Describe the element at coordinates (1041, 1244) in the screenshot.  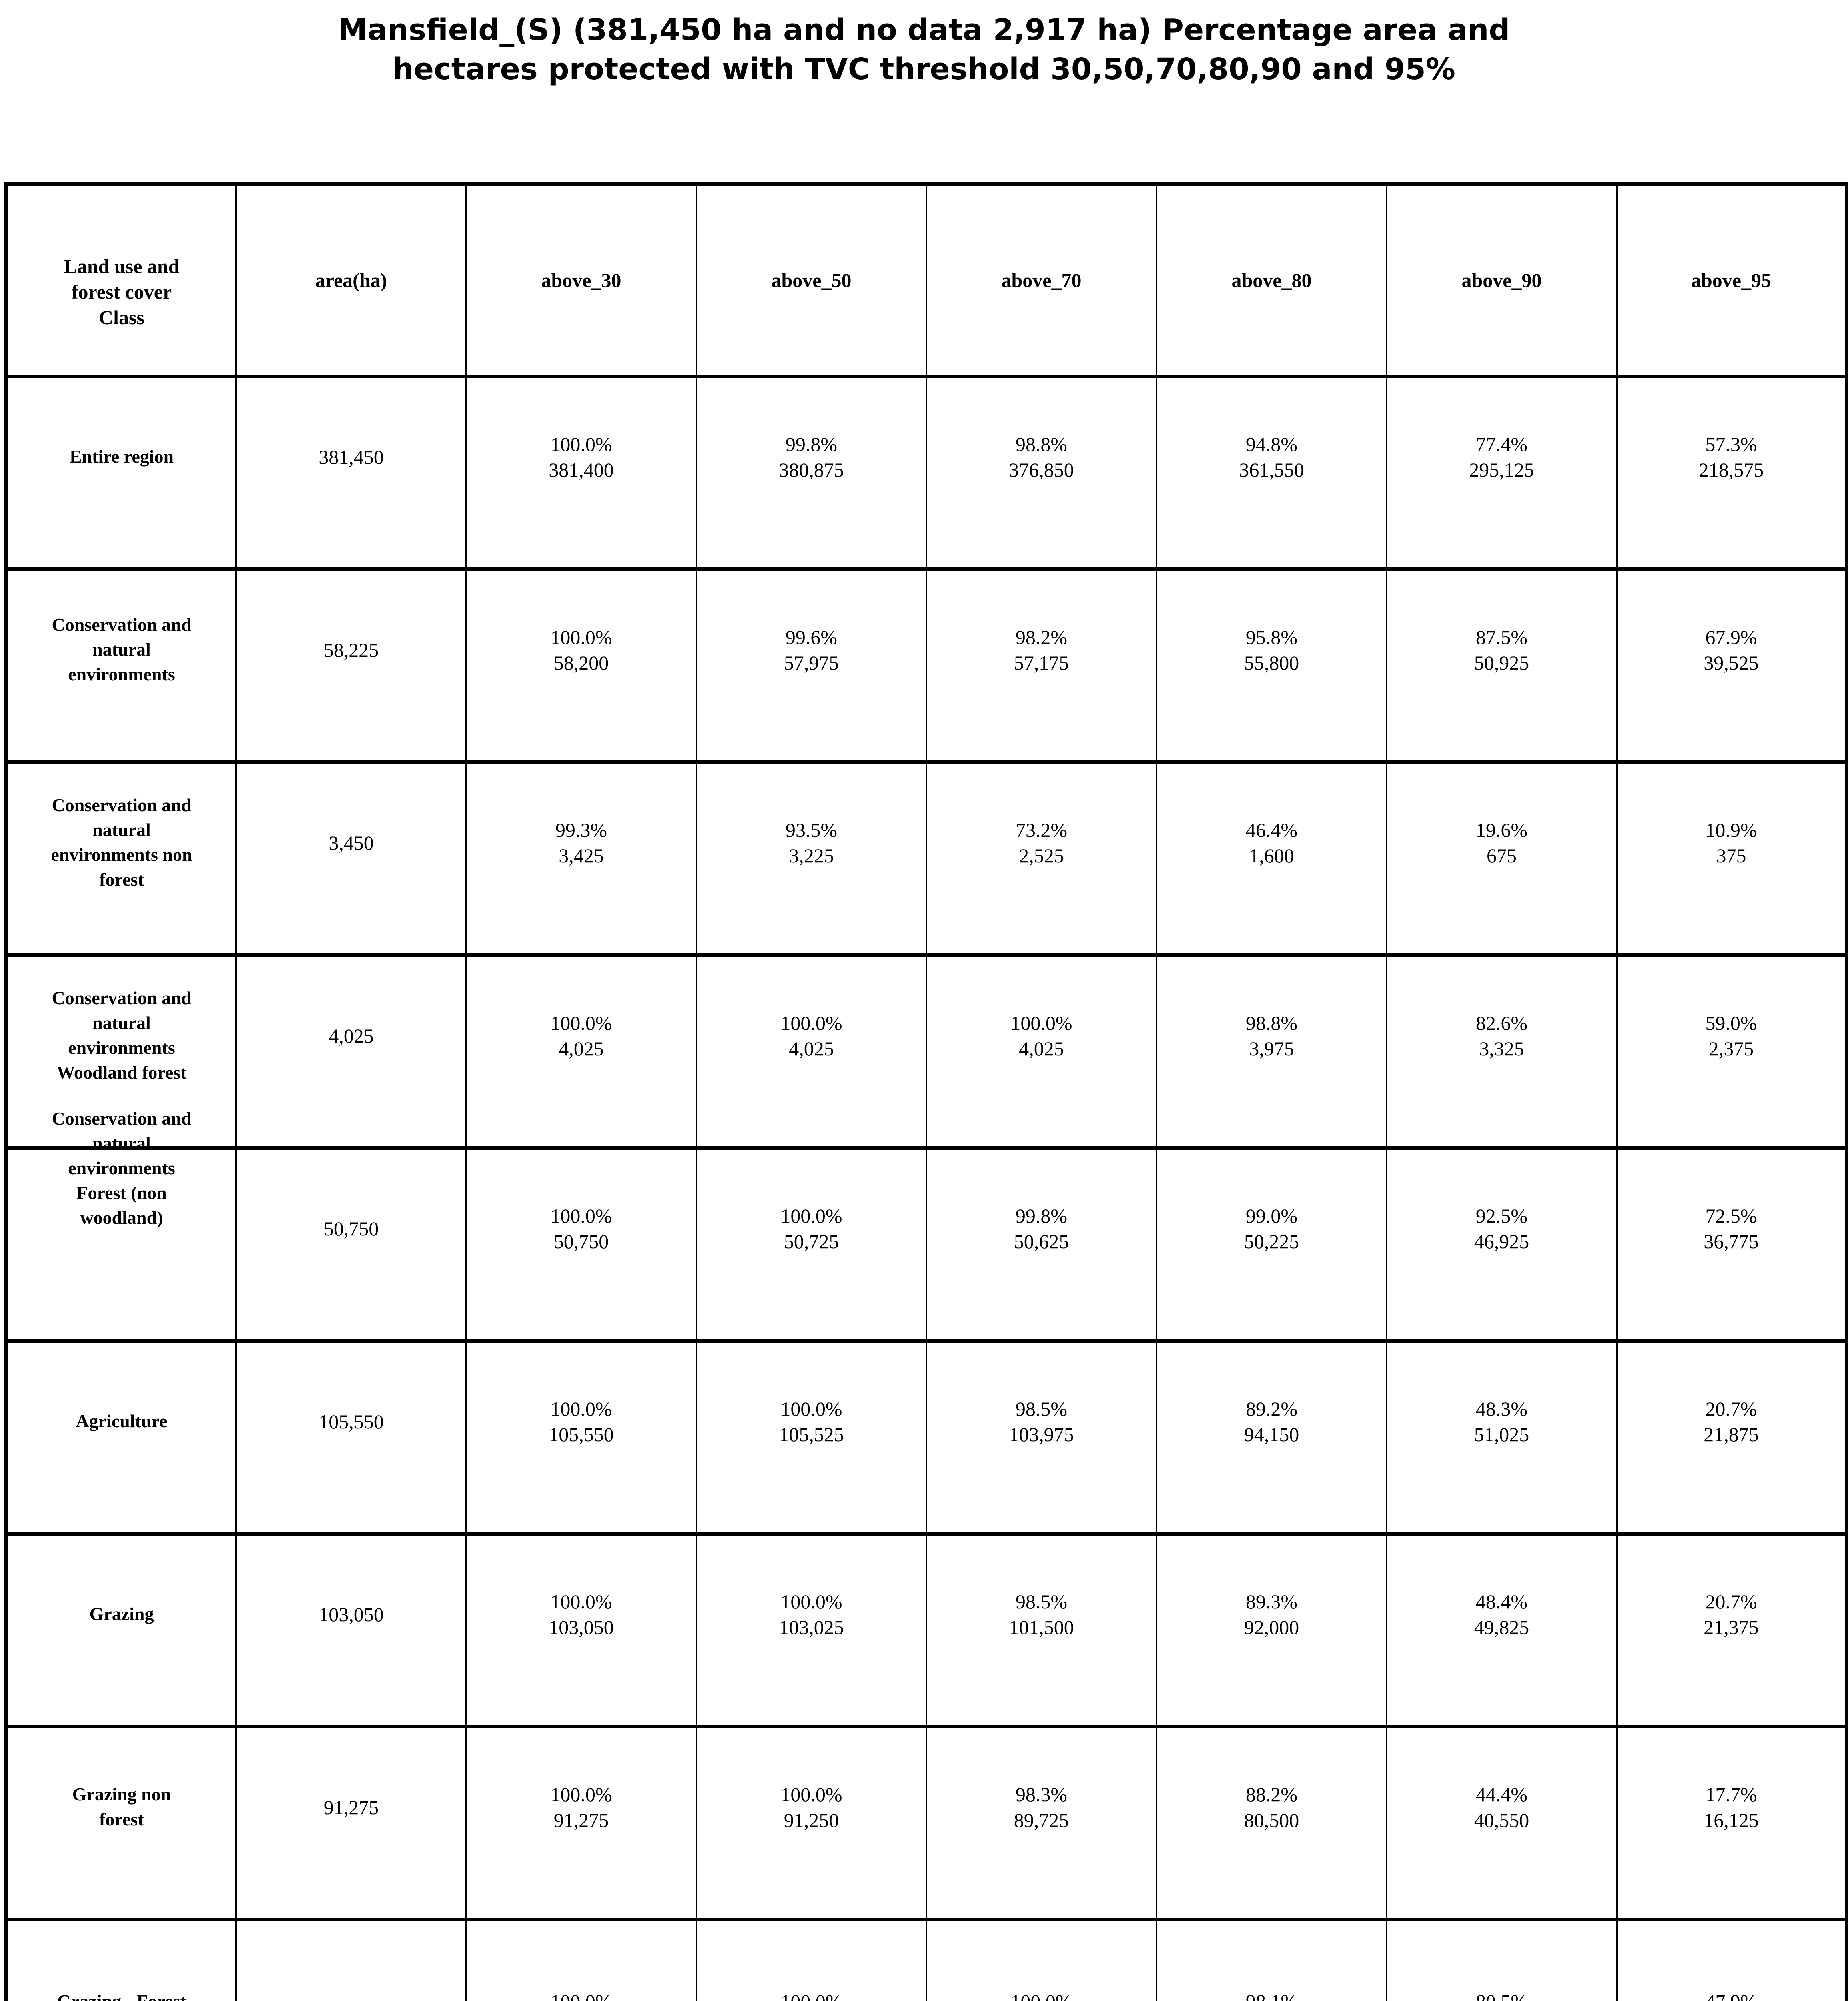
I see `cell-above-70: 99.8% 50,625` at that location.